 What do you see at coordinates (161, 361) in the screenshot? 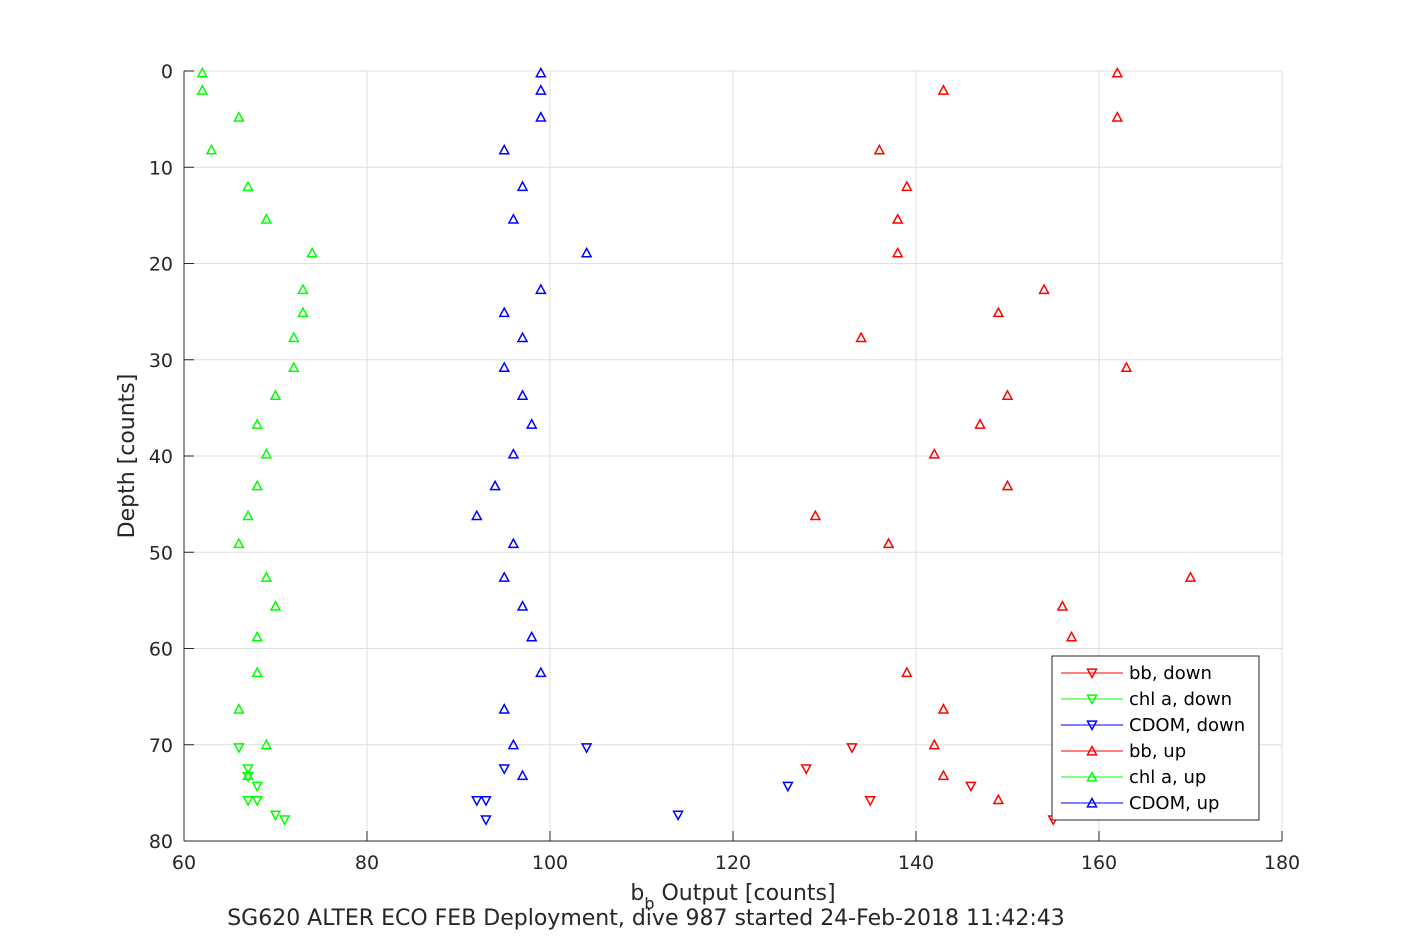
I see `y-tick-label: 30` at bounding box center [161, 361].